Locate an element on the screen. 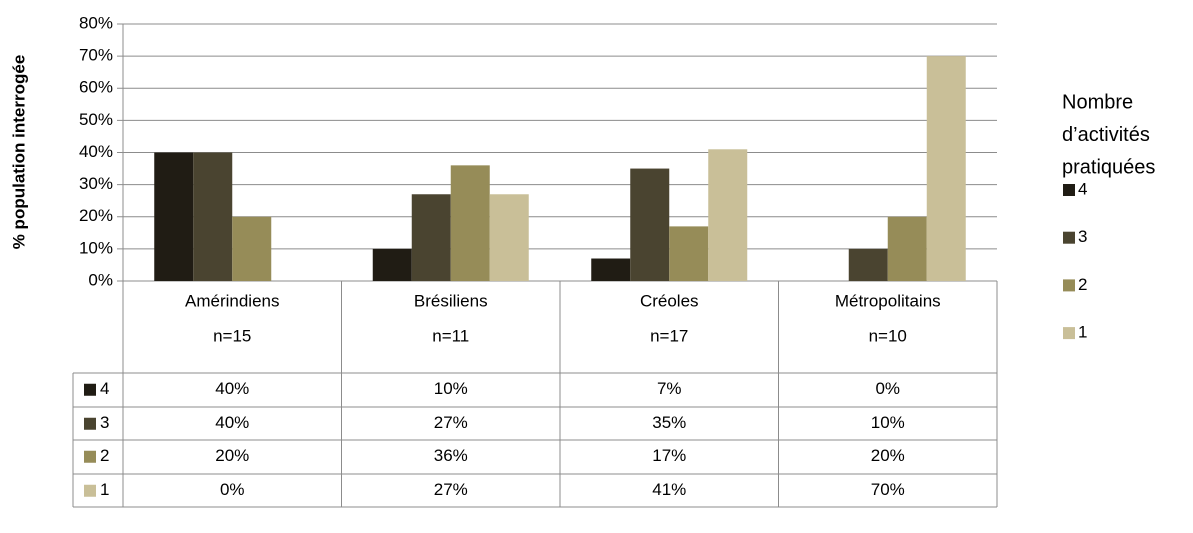 Image resolution: width=1193 pixels, height=533 pixels. category-count: n=11 is located at coordinates (450, 335).